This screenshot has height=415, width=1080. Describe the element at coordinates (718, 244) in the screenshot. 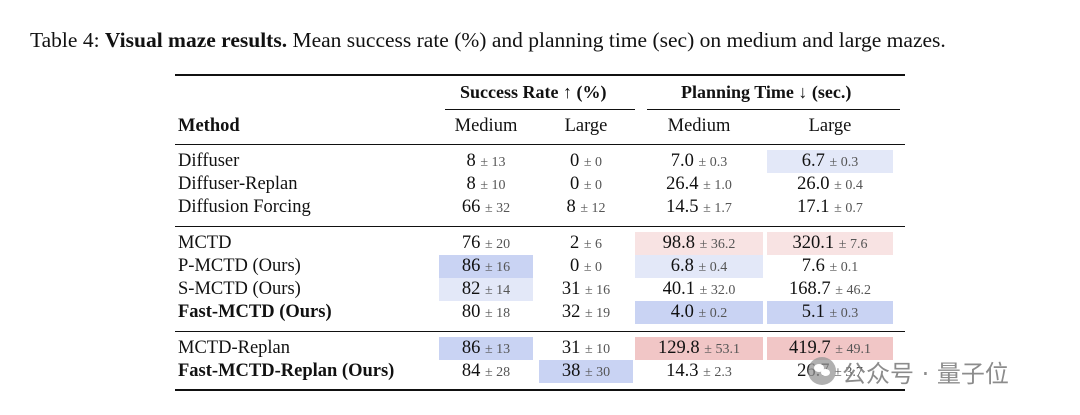

I see `cell-std: ± 36.2` at that location.